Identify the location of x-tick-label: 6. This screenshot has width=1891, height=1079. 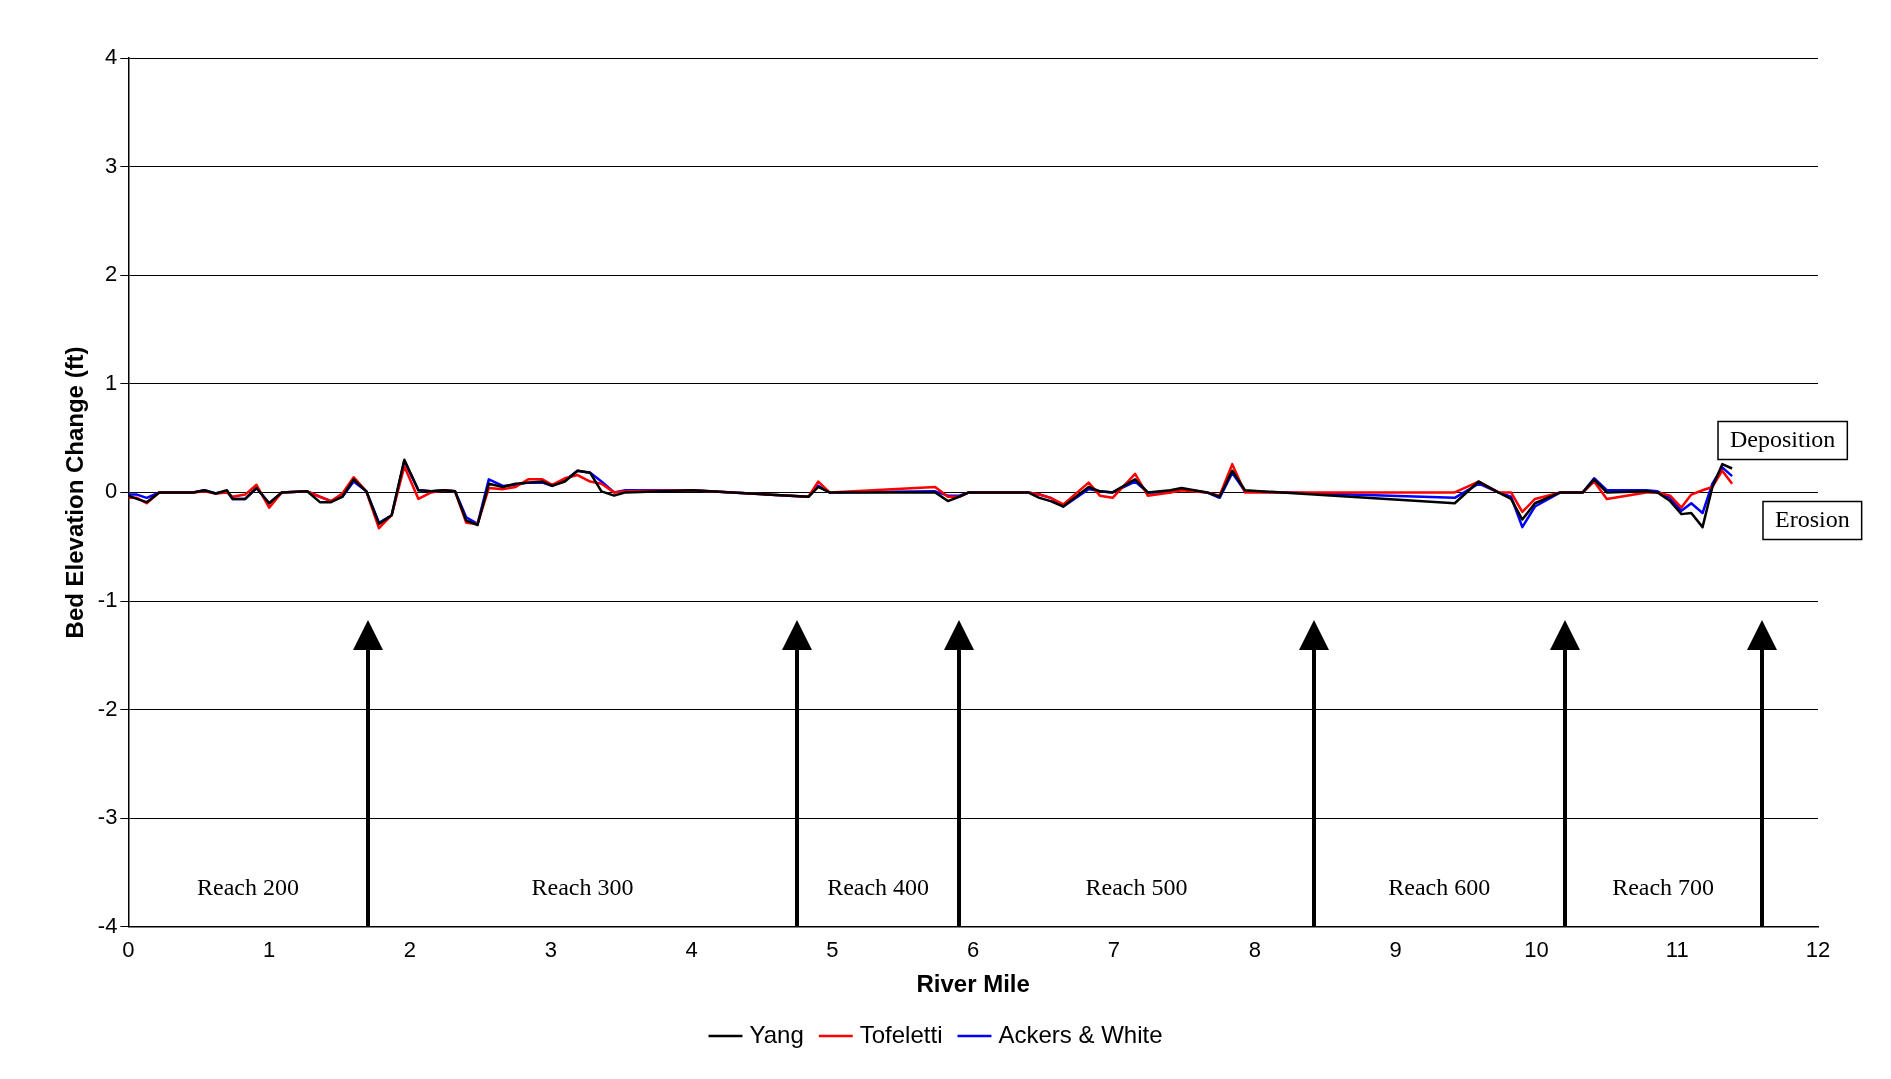
(973, 950).